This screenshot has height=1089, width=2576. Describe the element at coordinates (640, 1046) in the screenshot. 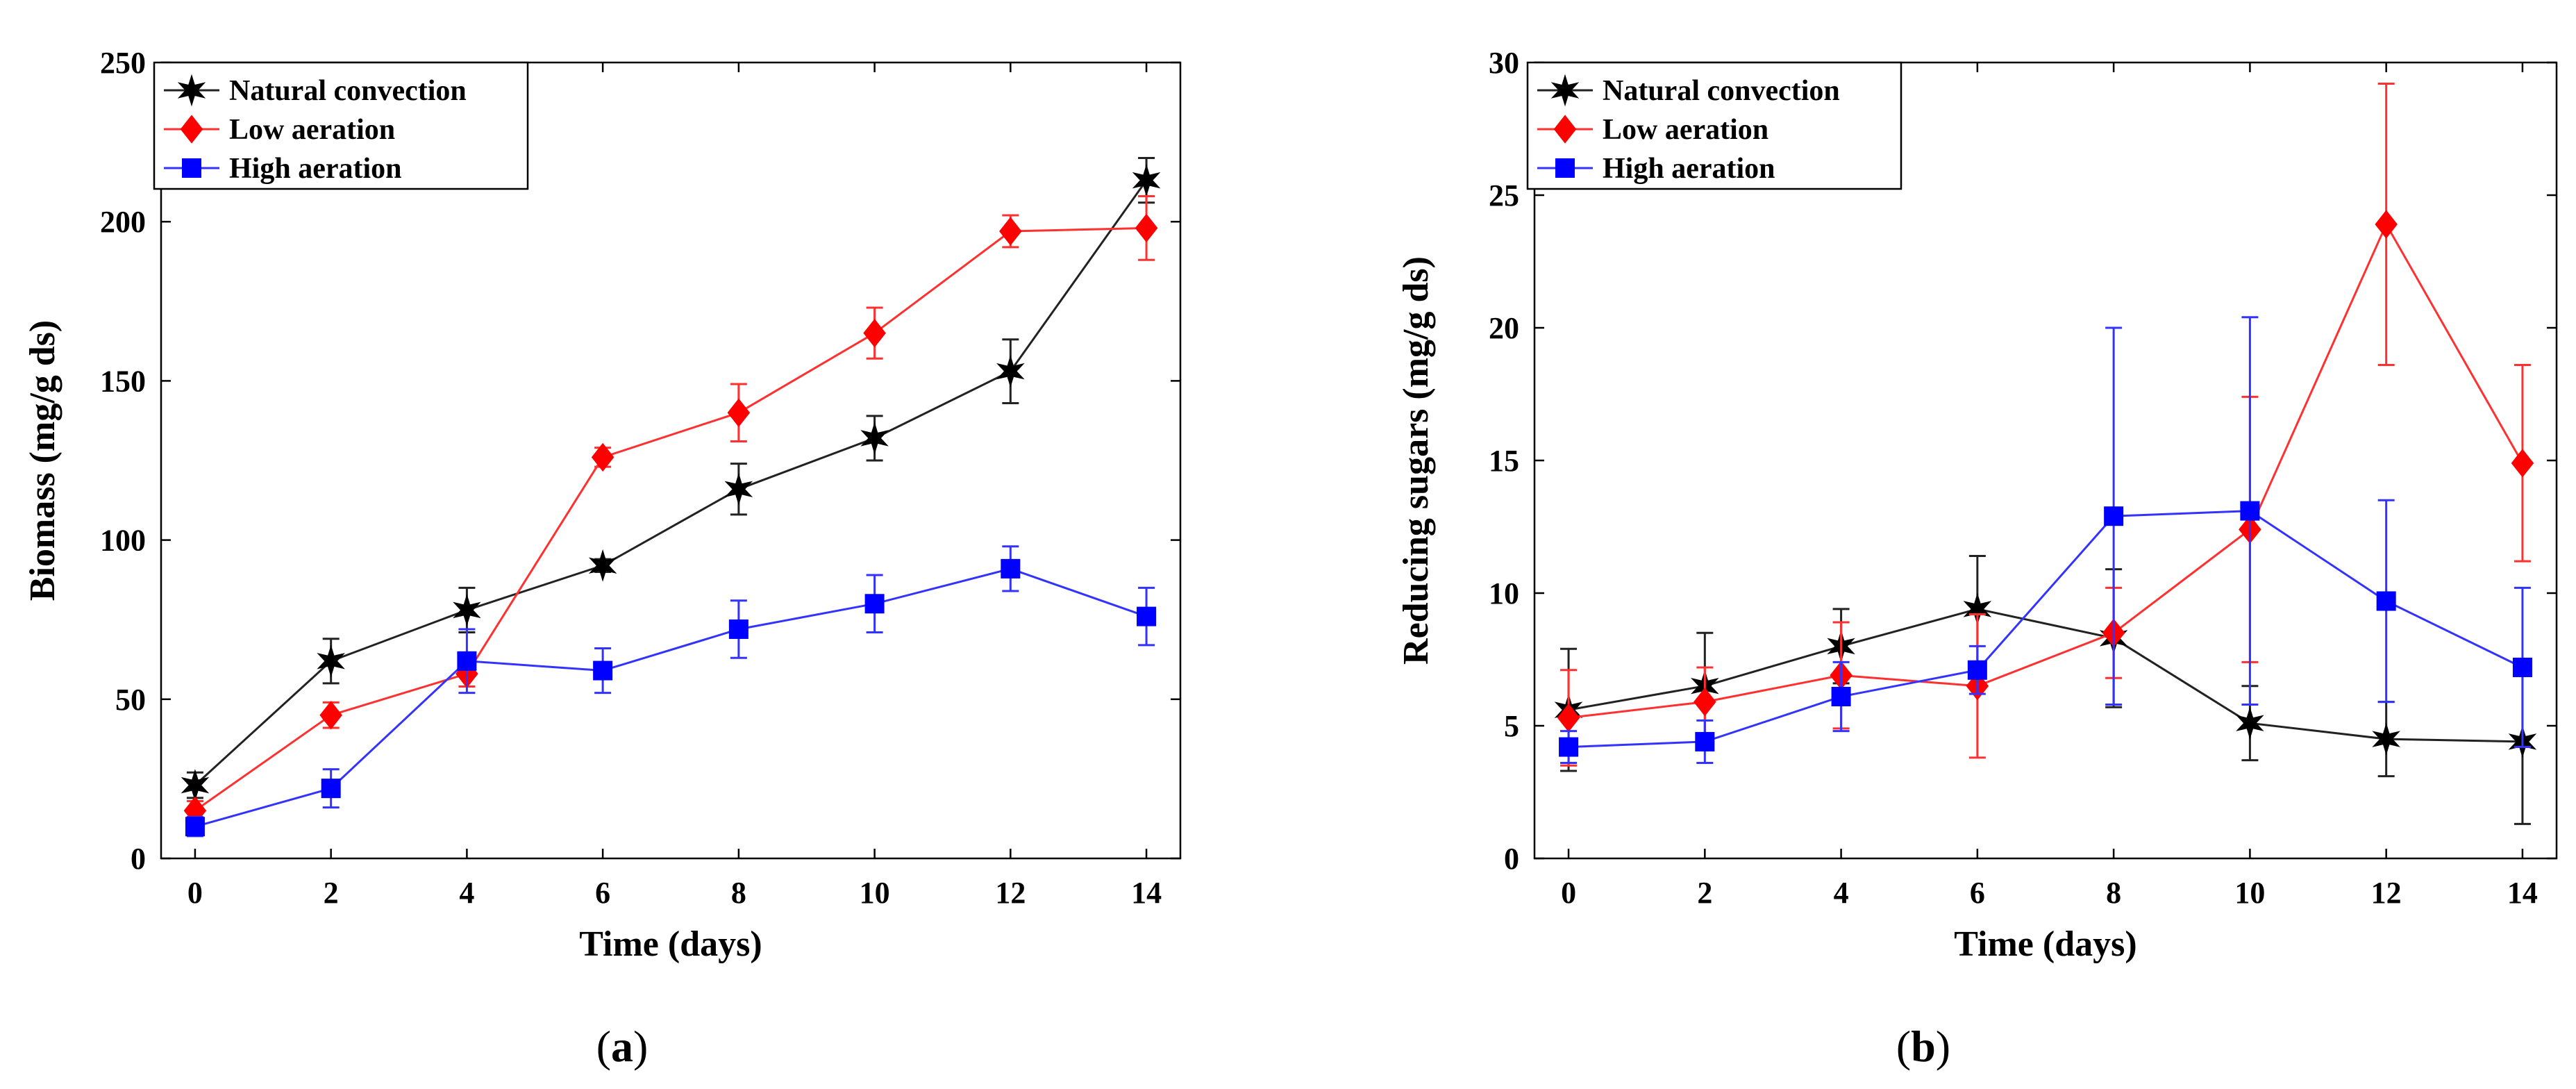

I see `panel-label-a-close: )` at that location.